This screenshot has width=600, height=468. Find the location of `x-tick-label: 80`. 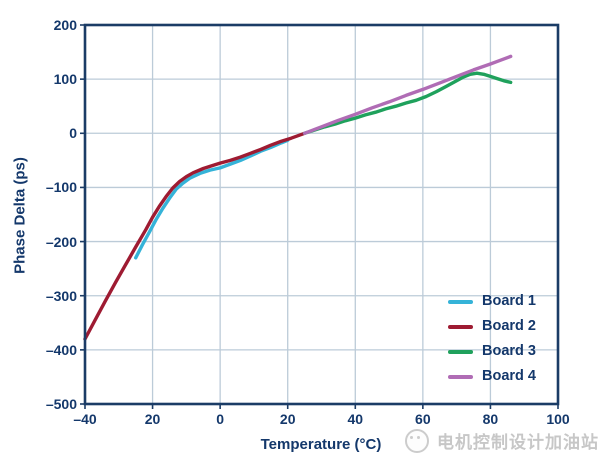

x-tick-label: 80 is located at coordinates (490, 419).